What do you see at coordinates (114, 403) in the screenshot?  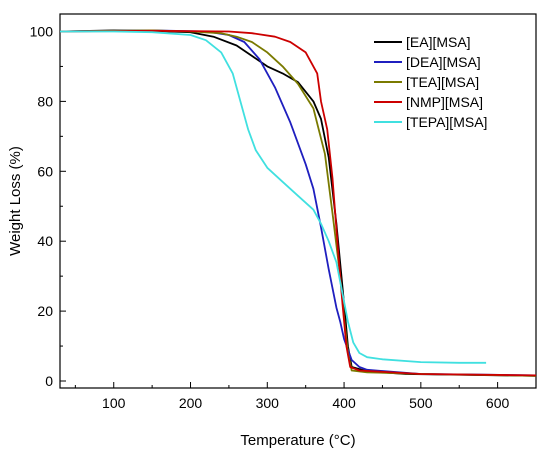 I see `x-tick-label: 100` at bounding box center [114, 403].